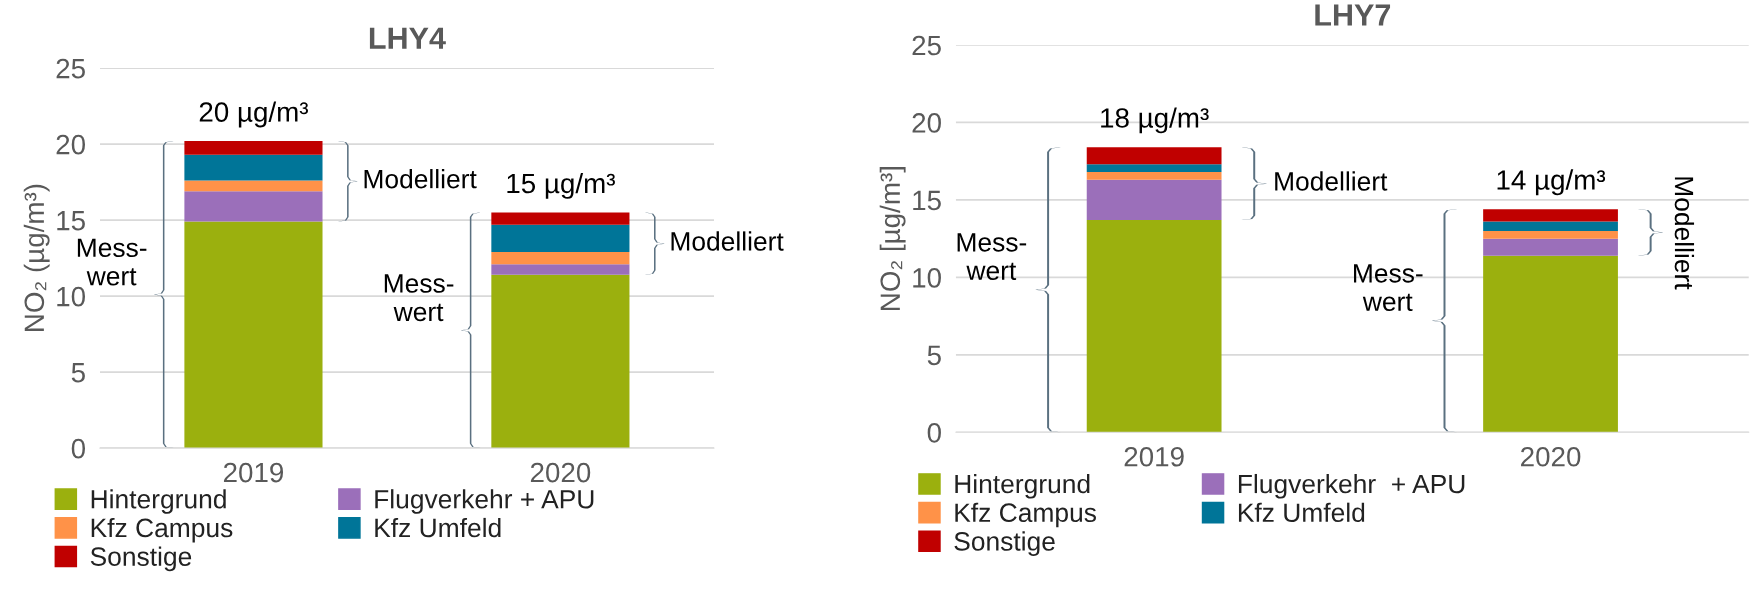 Image resolution: width=1754 pixels, height=608 pixels. I want to click on y-axis-title: NO₂ [µg/m³], so click(892, 238).